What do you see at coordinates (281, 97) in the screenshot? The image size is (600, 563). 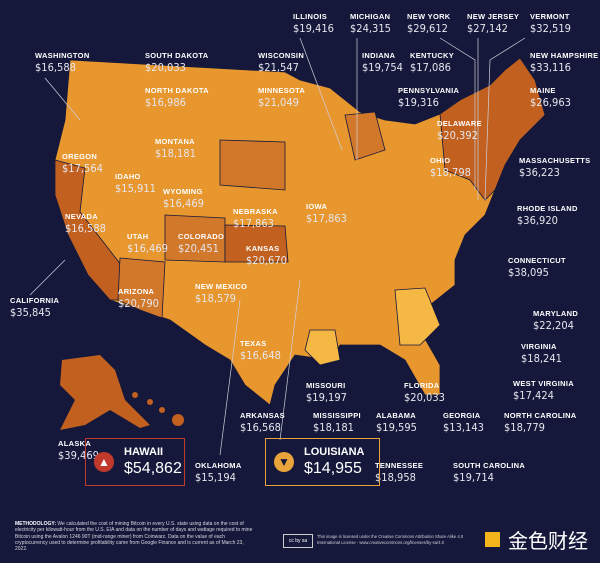 I see `state-label-minnesota: MINNESOTA $21,049` at bounding box center [281, 97].